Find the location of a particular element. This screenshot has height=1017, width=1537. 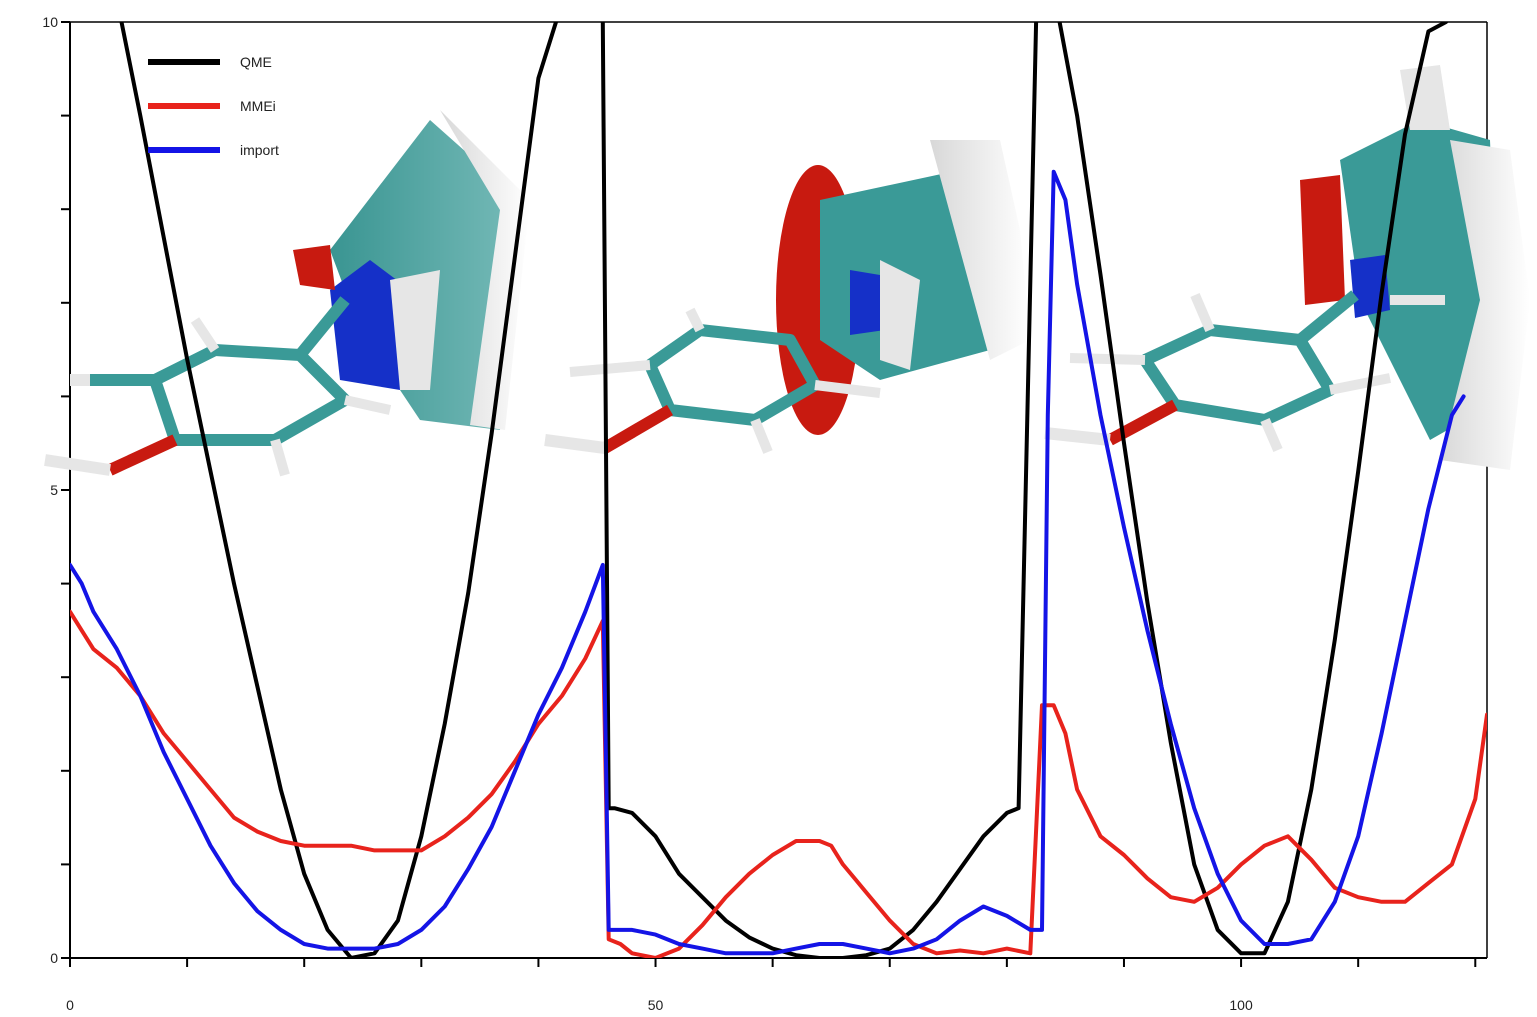

legend-label-mmei: MMEi is located at coordinates (258, 106).